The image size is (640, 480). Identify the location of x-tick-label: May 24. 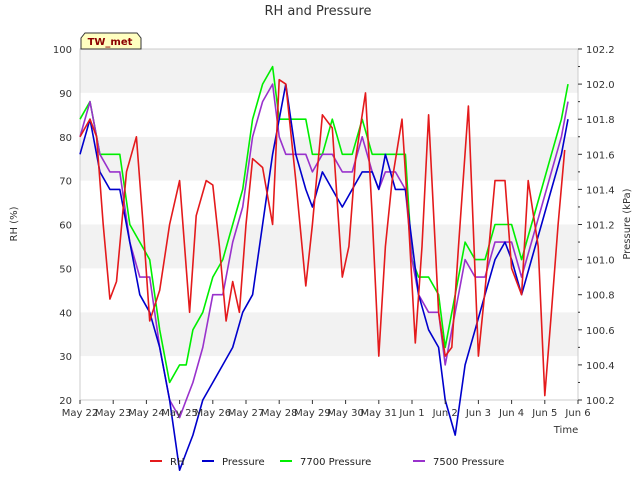
(146, 413).